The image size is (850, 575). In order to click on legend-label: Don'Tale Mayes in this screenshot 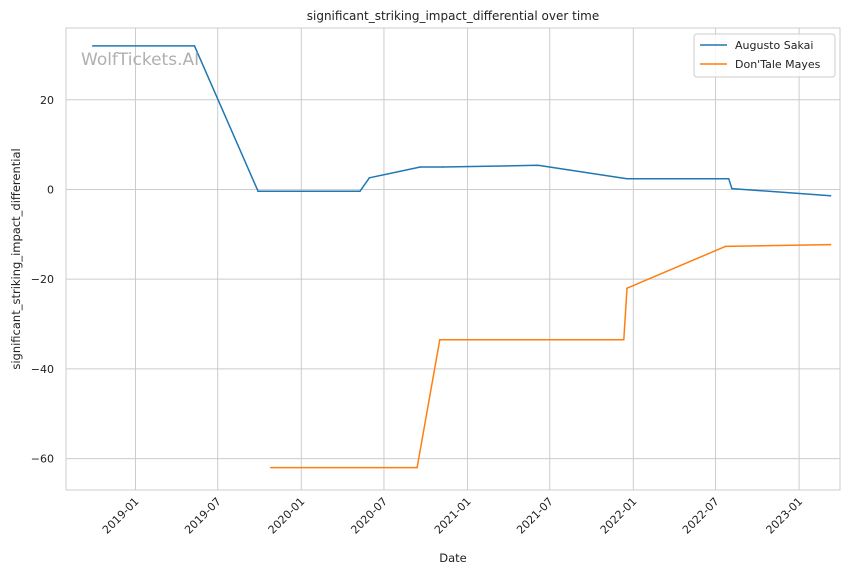, I will do `click(778, 64)`.